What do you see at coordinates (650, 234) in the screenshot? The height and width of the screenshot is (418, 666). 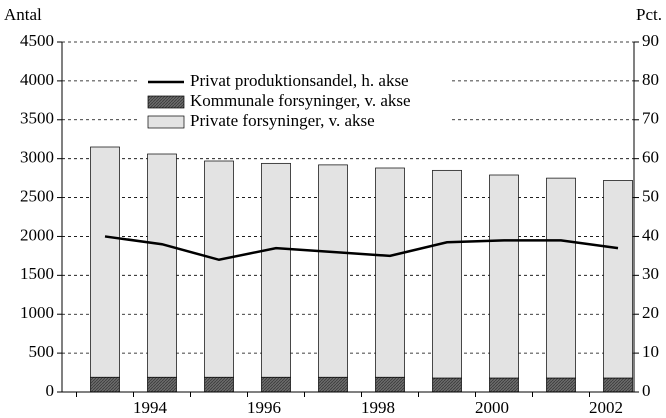 I see `y2-tick-label: 40` at bounding box center [650, 234].